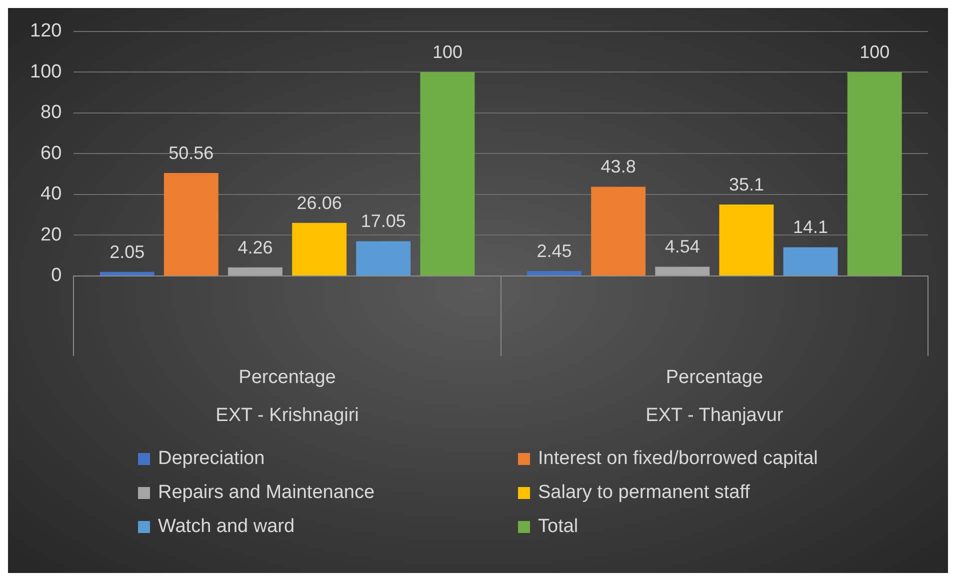 The height and width of the screenshot is (581, 956). What do you see at coordinates (682, 246) in the screenshot?
I see `data-label: 4.54` at bounding box center [682, 246].